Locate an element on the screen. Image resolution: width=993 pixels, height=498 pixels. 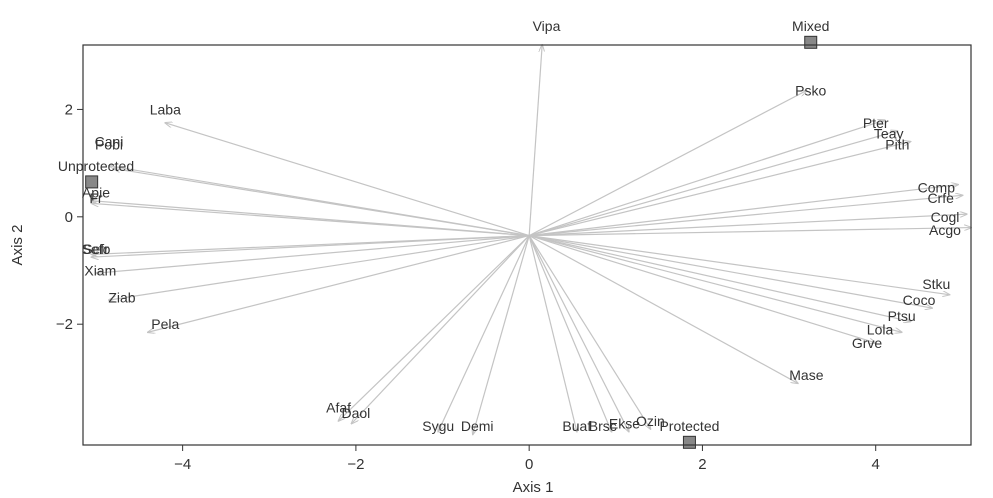
vector-arrow-ziab is located at coordinates (319, 267).